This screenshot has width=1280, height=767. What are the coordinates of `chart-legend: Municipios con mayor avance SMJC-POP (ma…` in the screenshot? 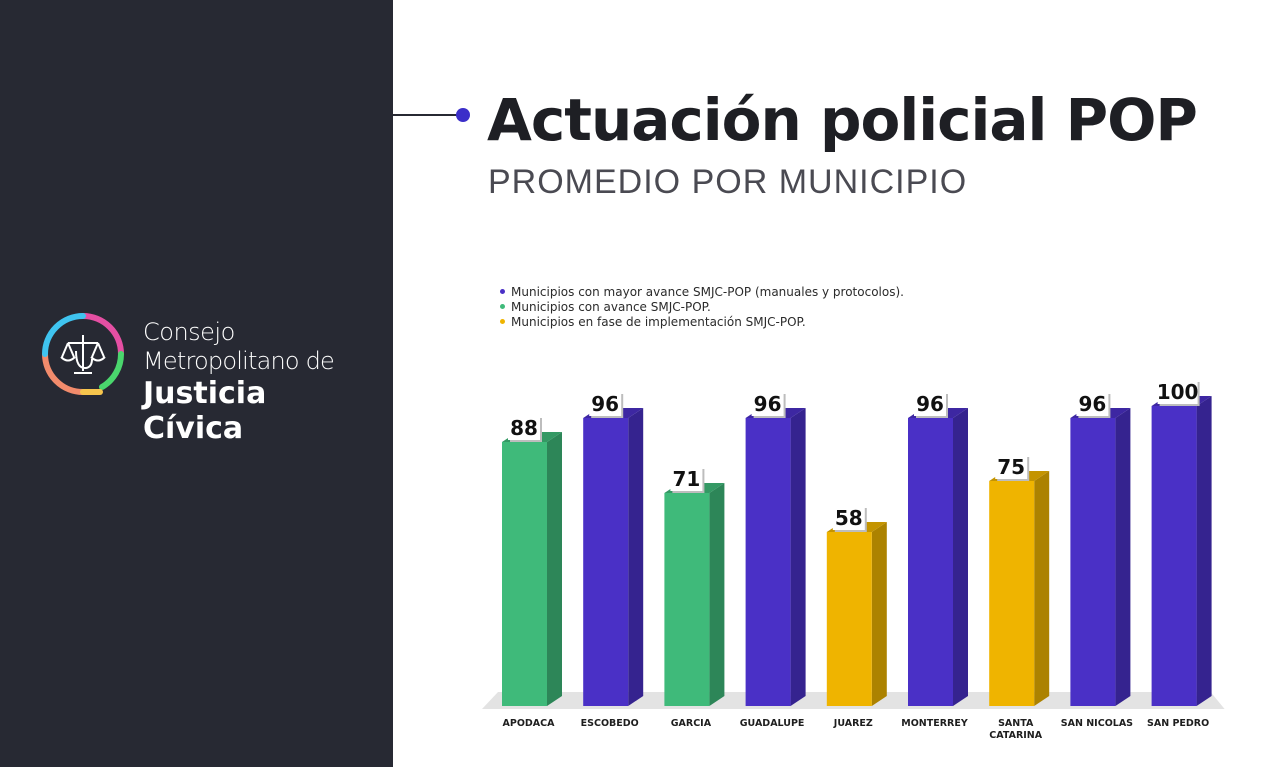 It's located at (702, 307).